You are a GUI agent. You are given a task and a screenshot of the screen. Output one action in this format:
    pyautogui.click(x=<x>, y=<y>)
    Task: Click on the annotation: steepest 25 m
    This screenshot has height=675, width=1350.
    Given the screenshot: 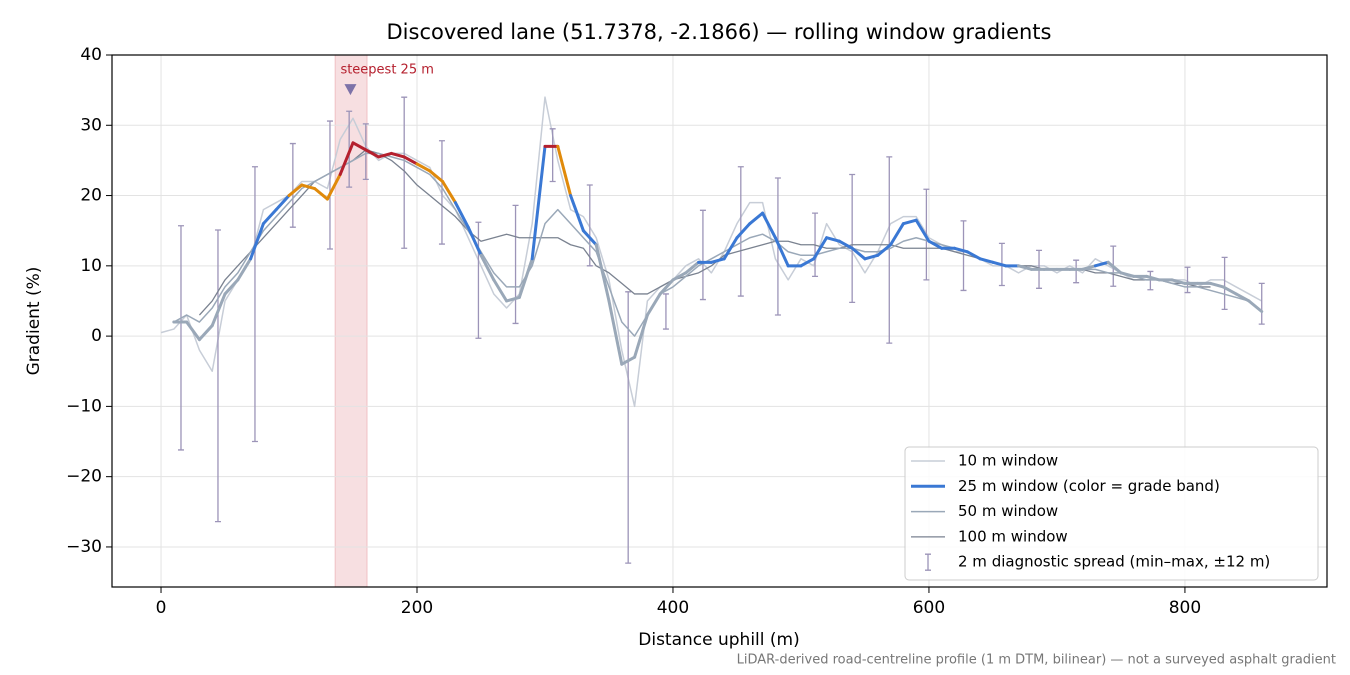 What is the action you would take?
    pyautogui.click(x=386, y=70)
    